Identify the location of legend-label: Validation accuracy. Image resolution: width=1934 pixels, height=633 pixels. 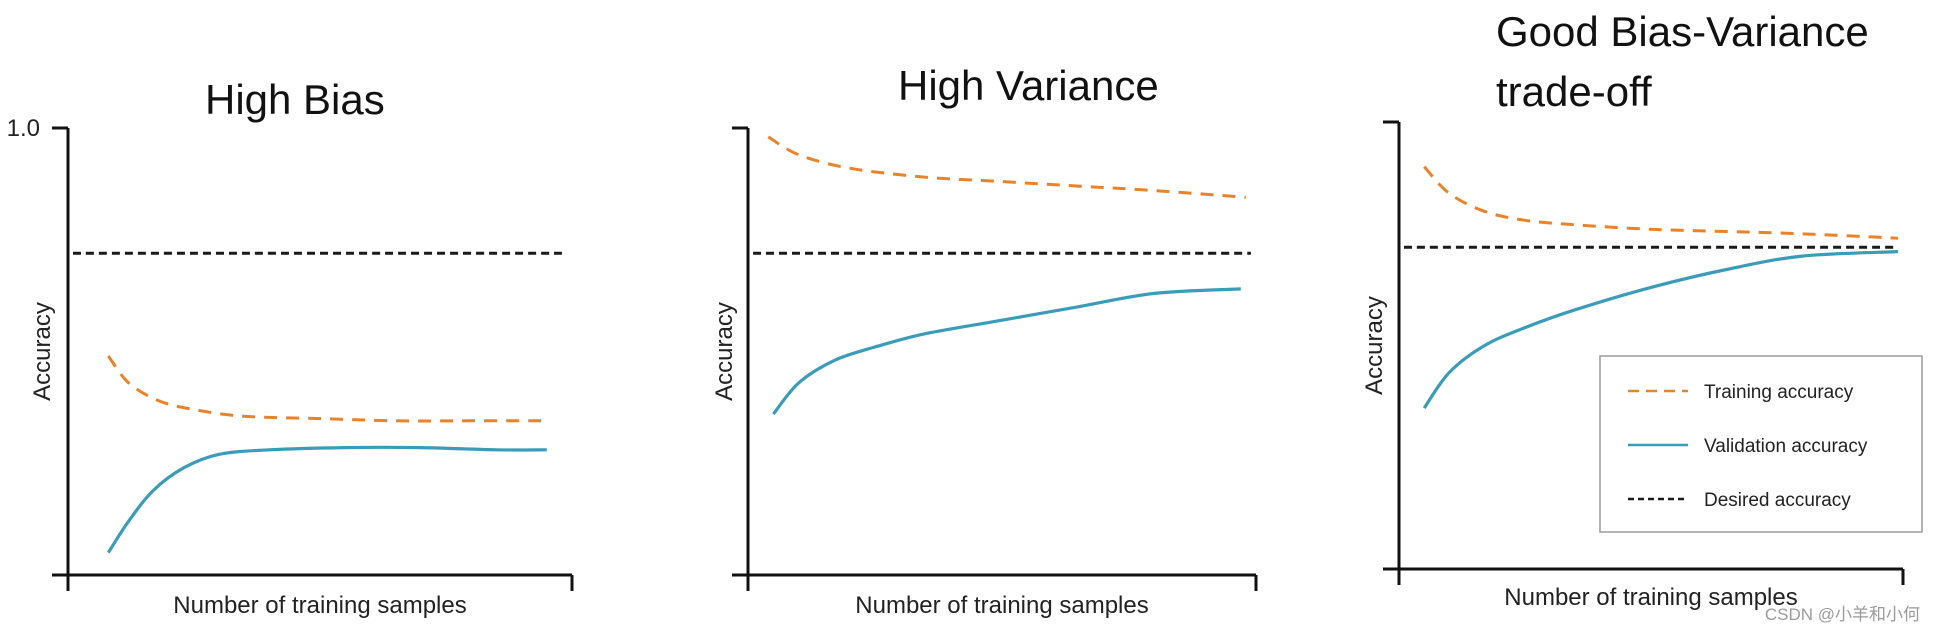
(1786, 446).